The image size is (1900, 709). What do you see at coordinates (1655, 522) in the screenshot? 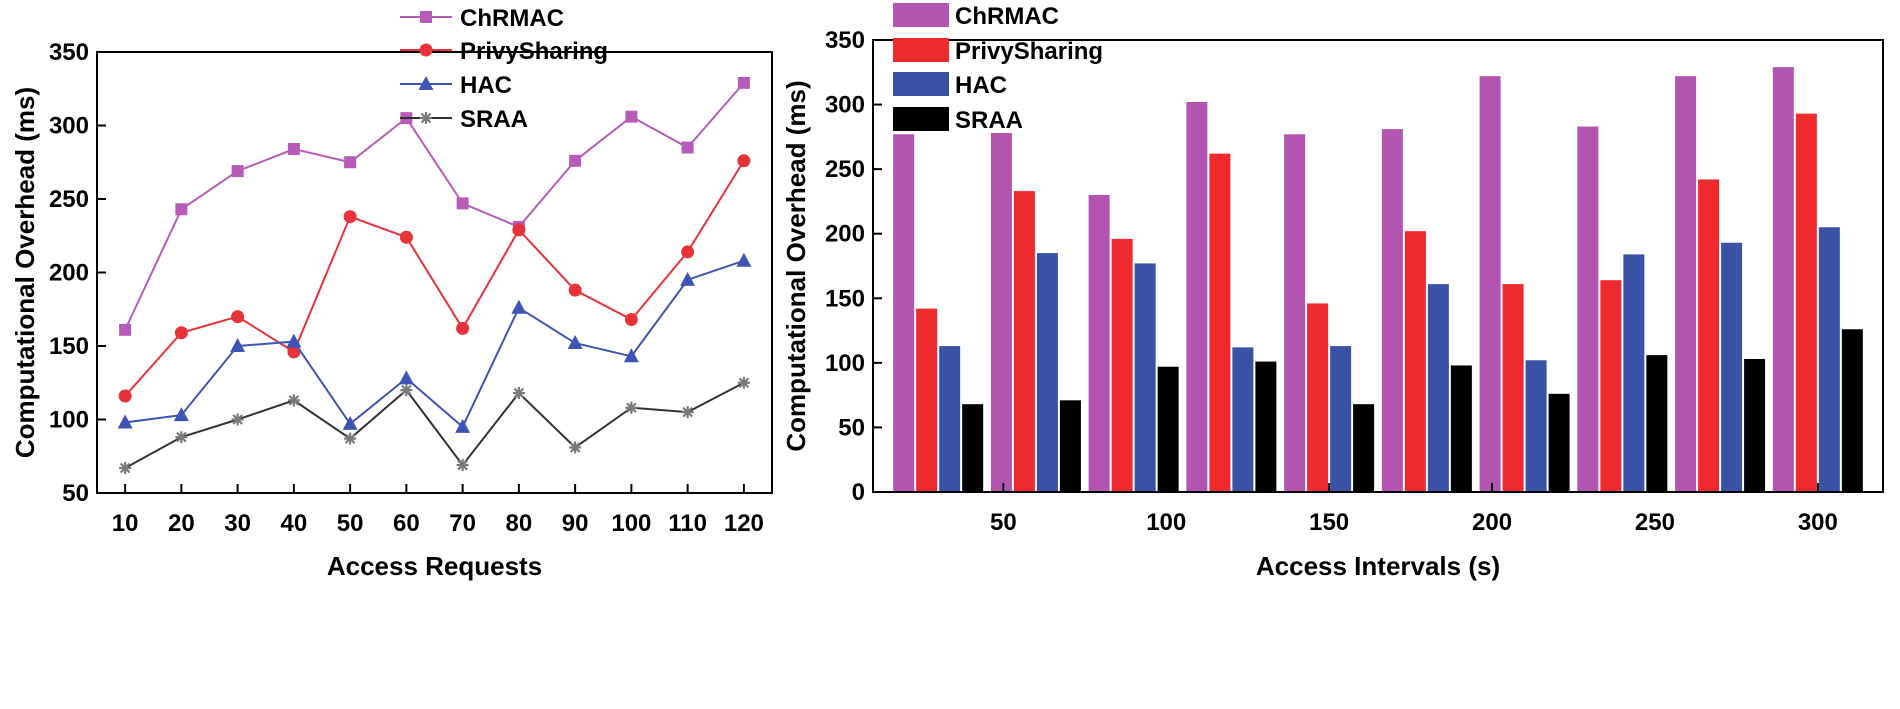
I see `x-tick-label: 250` at bounding box center [1655, 522].